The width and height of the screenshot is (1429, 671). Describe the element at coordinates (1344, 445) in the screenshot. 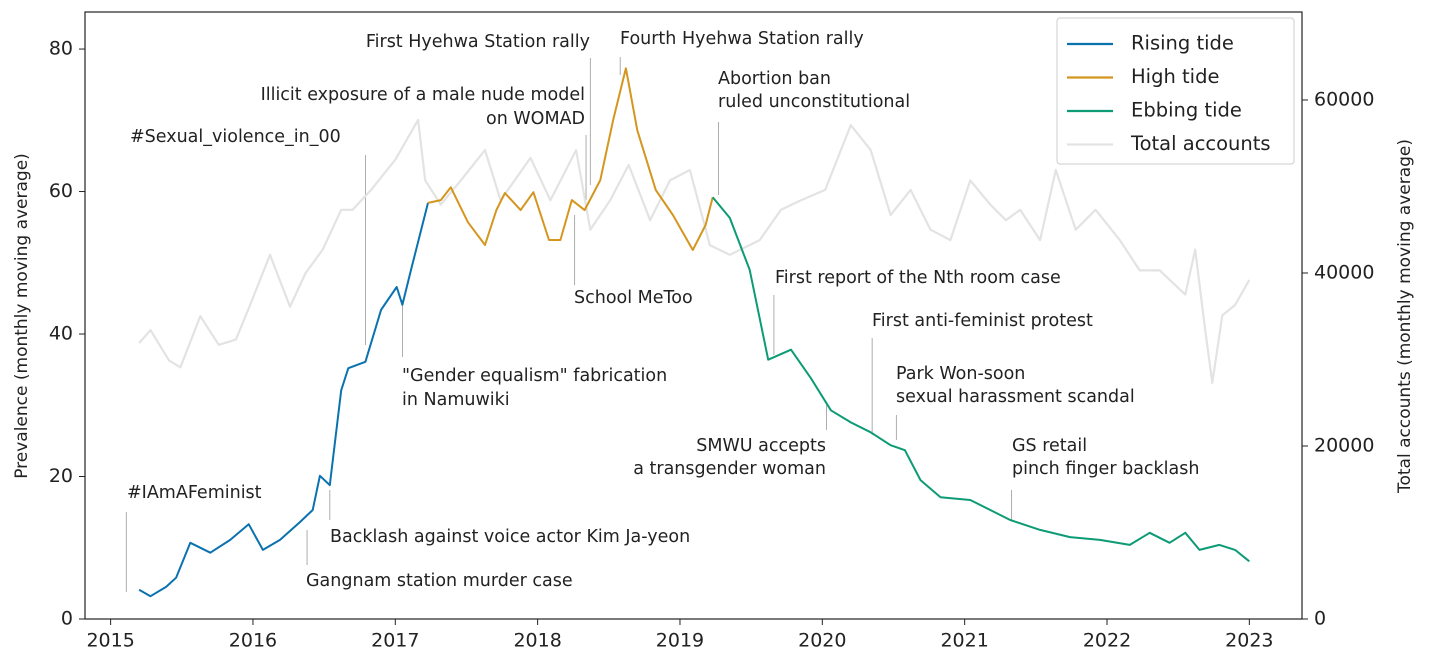

I see `y2-tick-label: 20000` at that location.